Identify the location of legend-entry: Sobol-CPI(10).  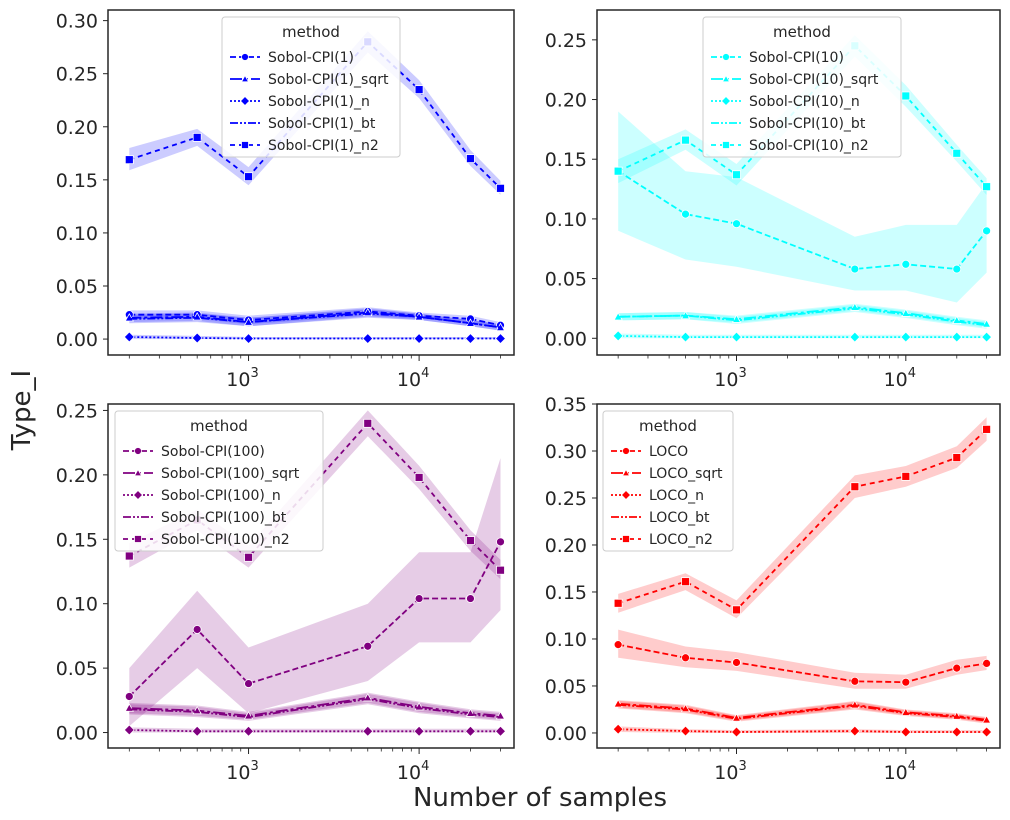
(796, 58).